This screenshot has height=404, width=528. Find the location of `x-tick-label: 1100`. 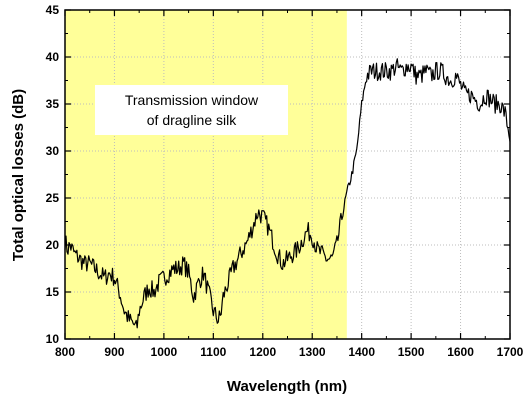

x-tick-label: 1100 is located at coordinates (213, 352).